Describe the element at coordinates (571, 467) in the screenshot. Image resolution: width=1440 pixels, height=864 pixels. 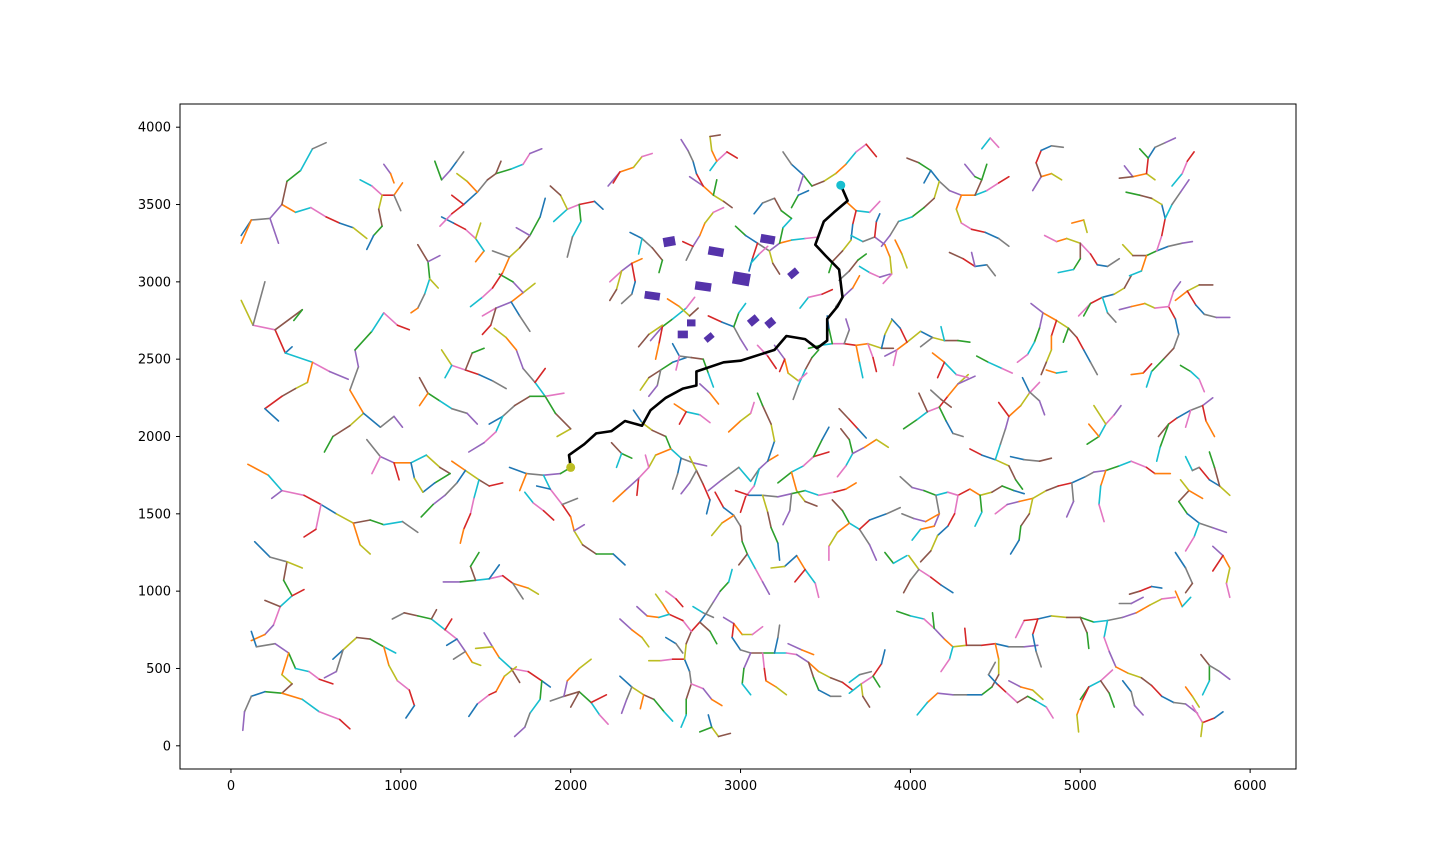
I see `start-point` at that location.